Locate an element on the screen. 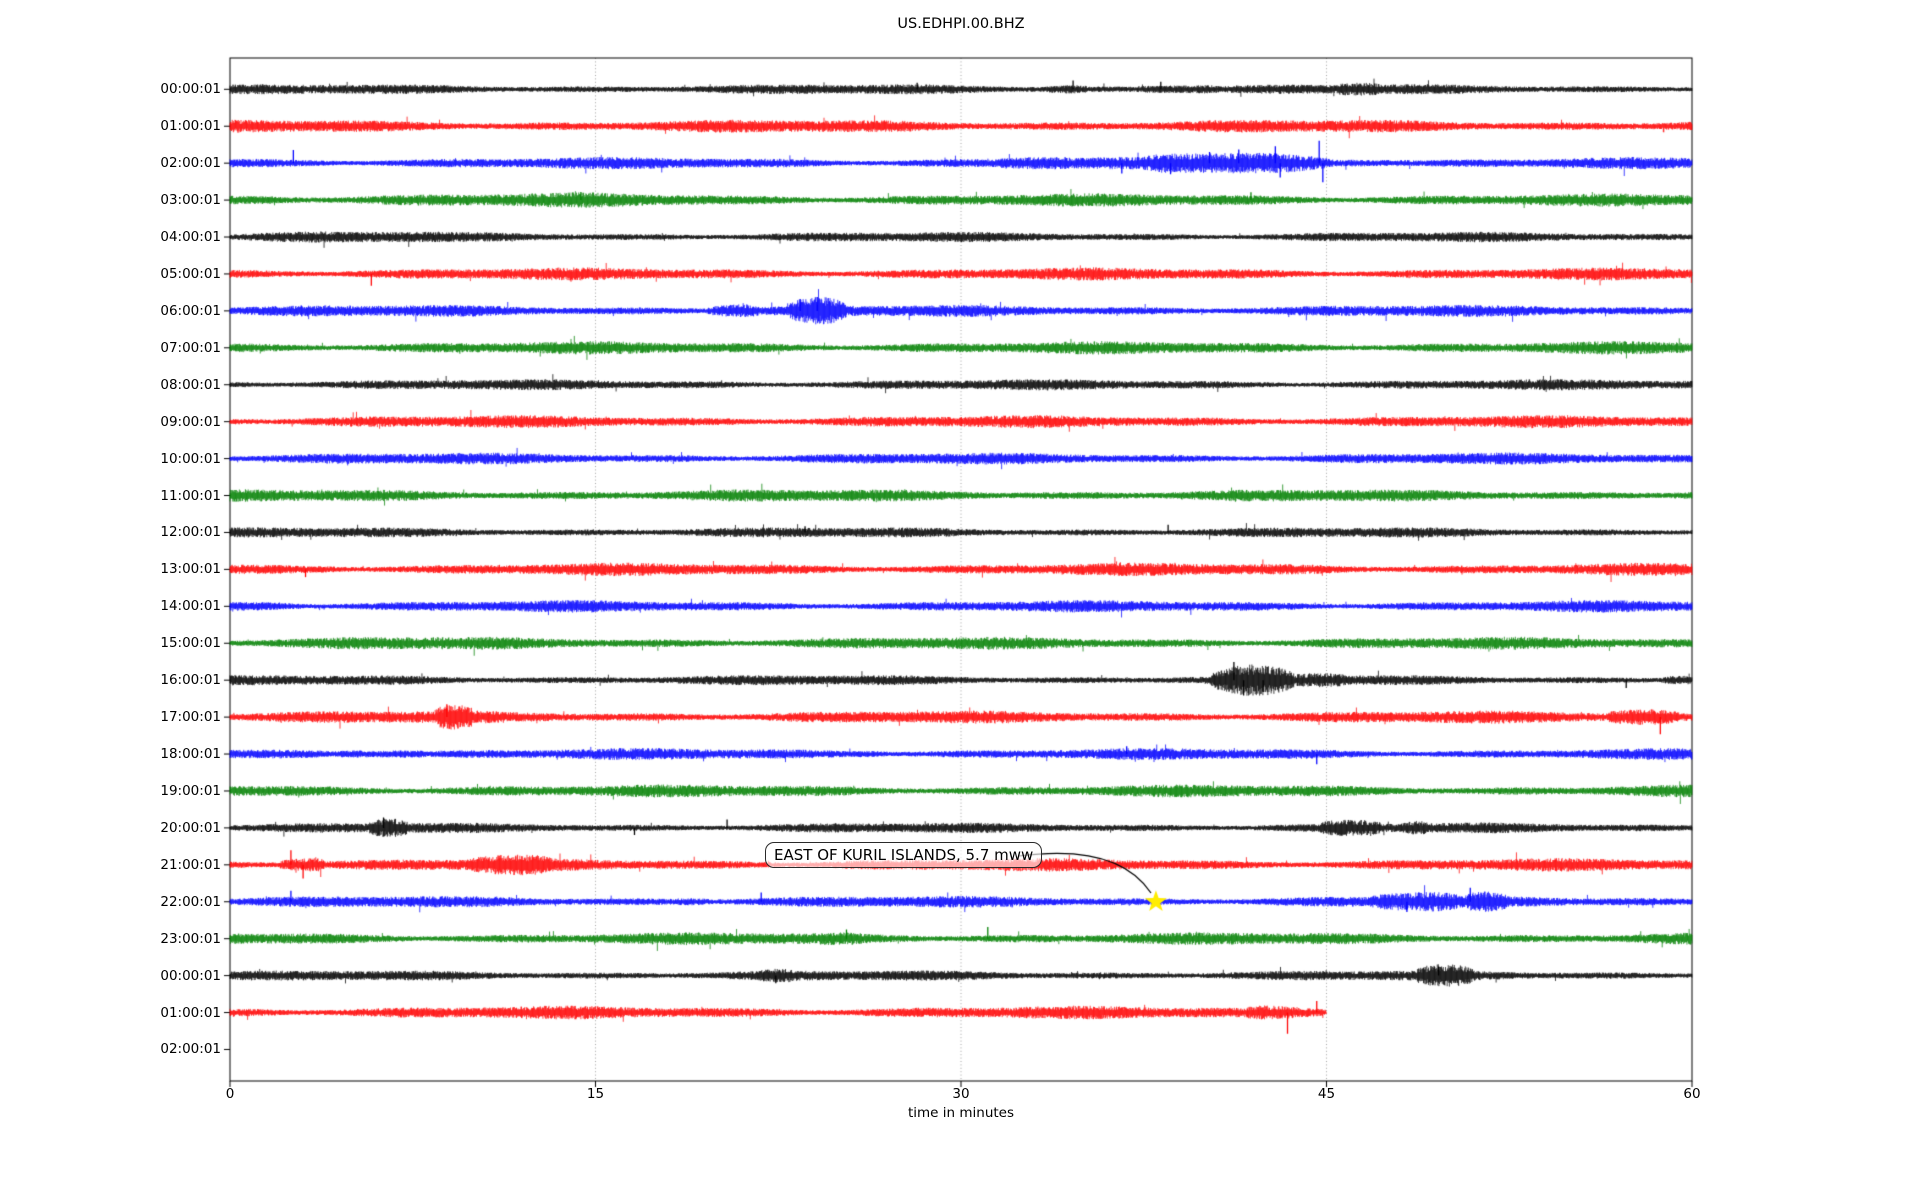 The width and height of the screenshot is (1920, 1200). y-tick-label: 05:00:01 is located at coordinates (190, 273).